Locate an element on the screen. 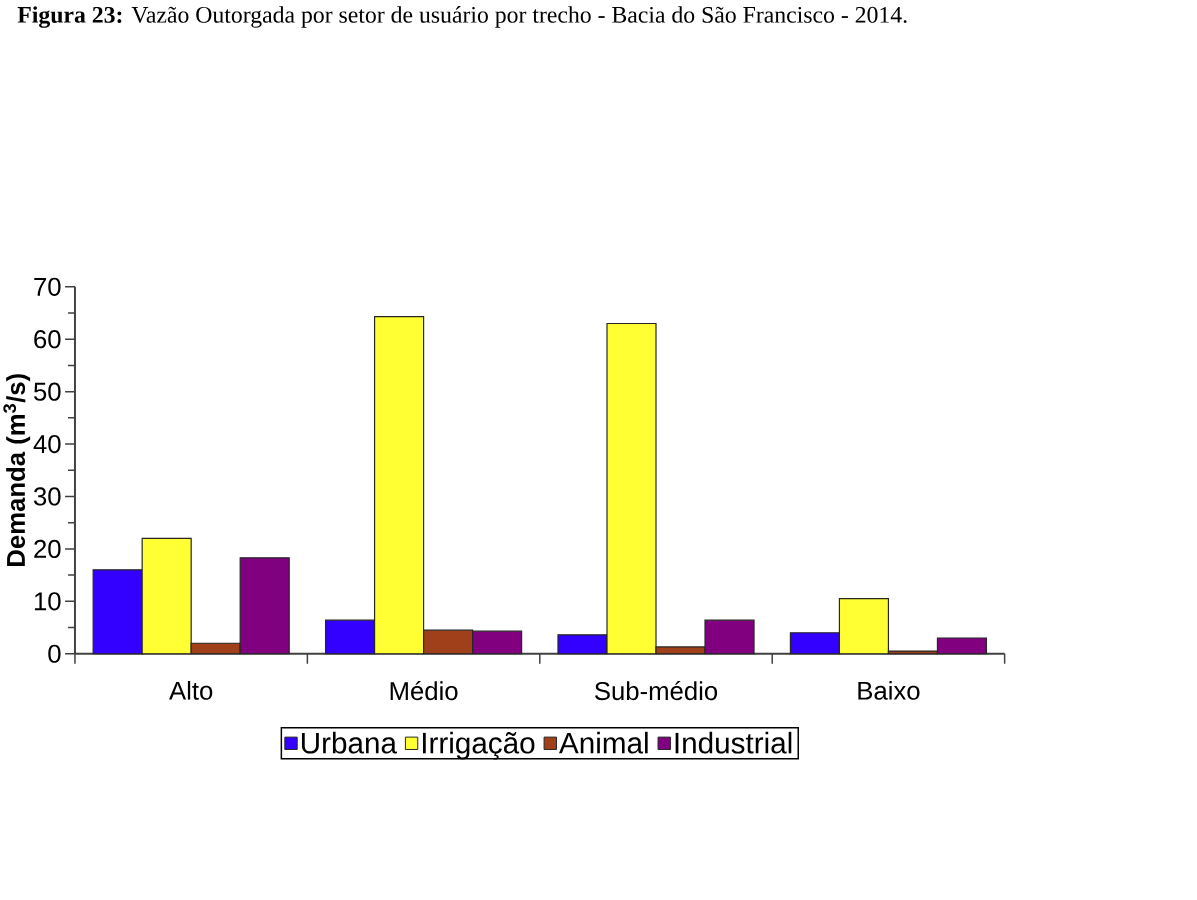 This screenshot has height=900, width=1197. y-tick-label: 20 is located at coordinates (47, 548).